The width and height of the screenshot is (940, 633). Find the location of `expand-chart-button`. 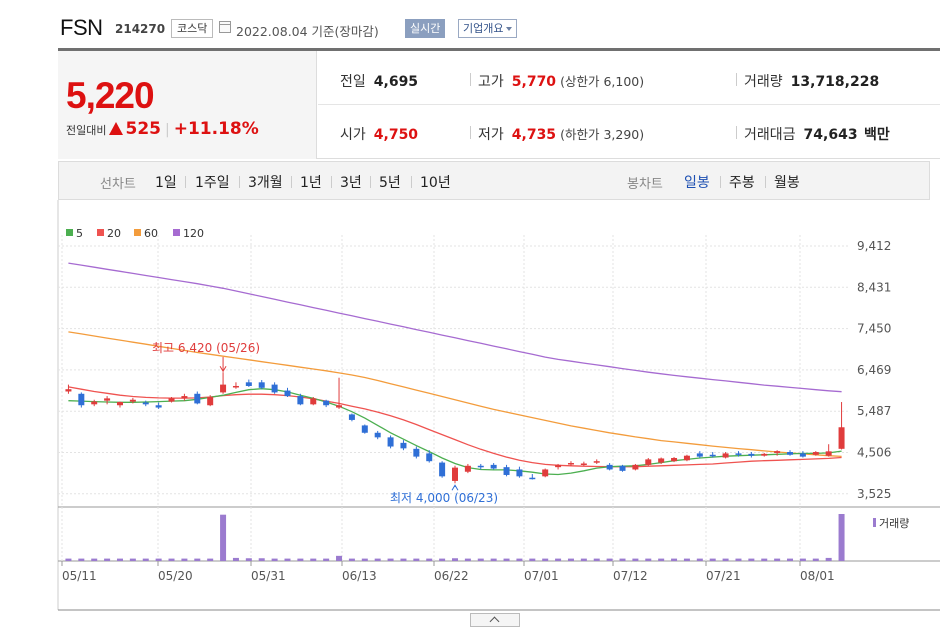

expand-chart-button is located at coordinates (495, 620).